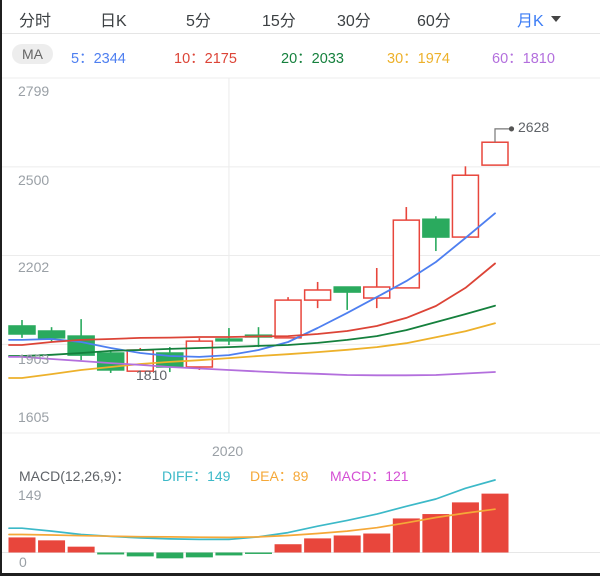  What do you see at coordinates (23, 562) in the screenshot?
I see `macd-scale-zero: 0` at bounding box center [23, 562].